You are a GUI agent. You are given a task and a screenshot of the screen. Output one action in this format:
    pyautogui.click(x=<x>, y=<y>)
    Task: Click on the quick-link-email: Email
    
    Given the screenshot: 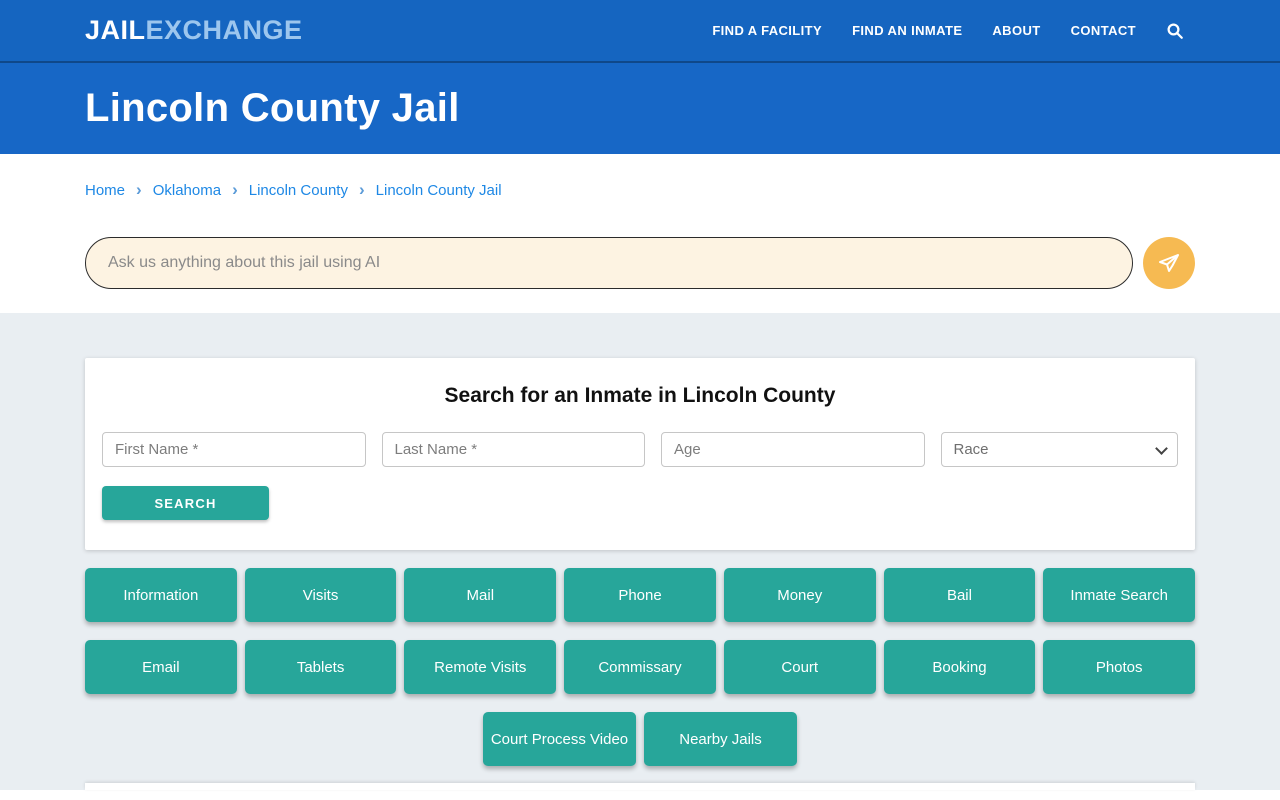 What is the action you would take?
    pyautogui.click(x=161, y=667)
    